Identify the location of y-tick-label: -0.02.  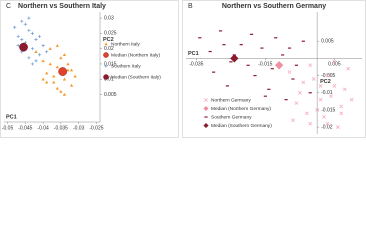
(327, 127).